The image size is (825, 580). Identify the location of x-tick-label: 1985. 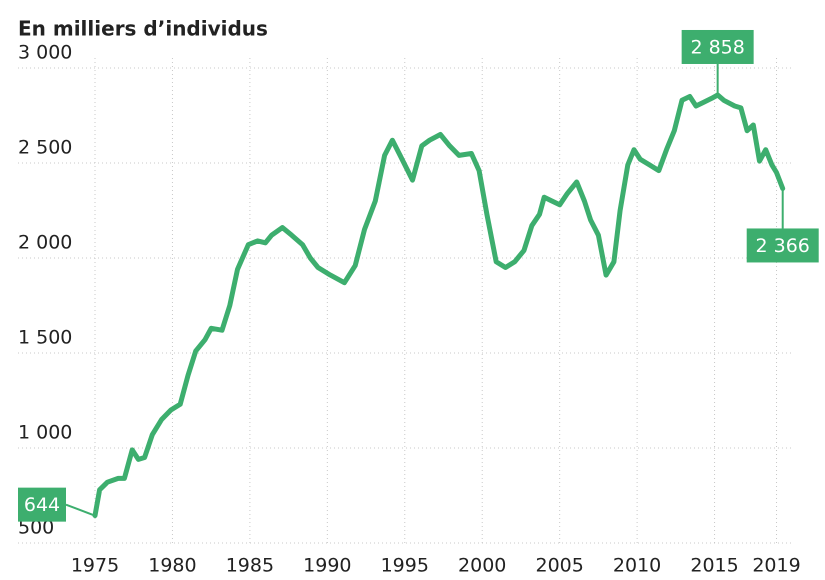
(250, 566).